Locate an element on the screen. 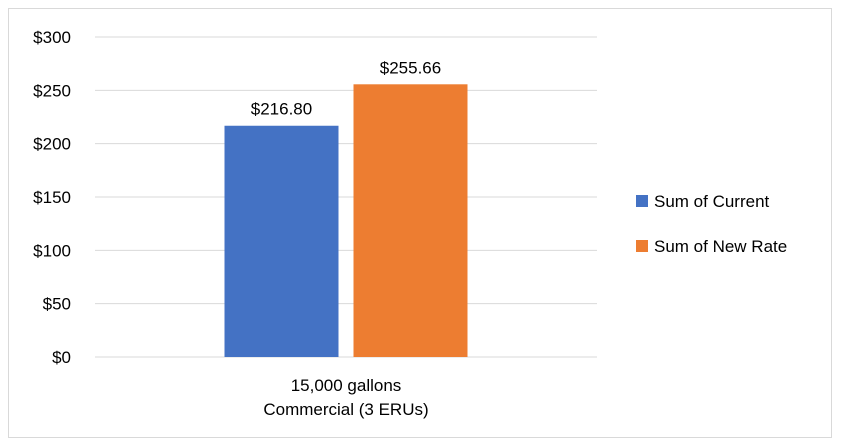  data-labels: $216.80 $255.66 is located at coordinates (346, 88).